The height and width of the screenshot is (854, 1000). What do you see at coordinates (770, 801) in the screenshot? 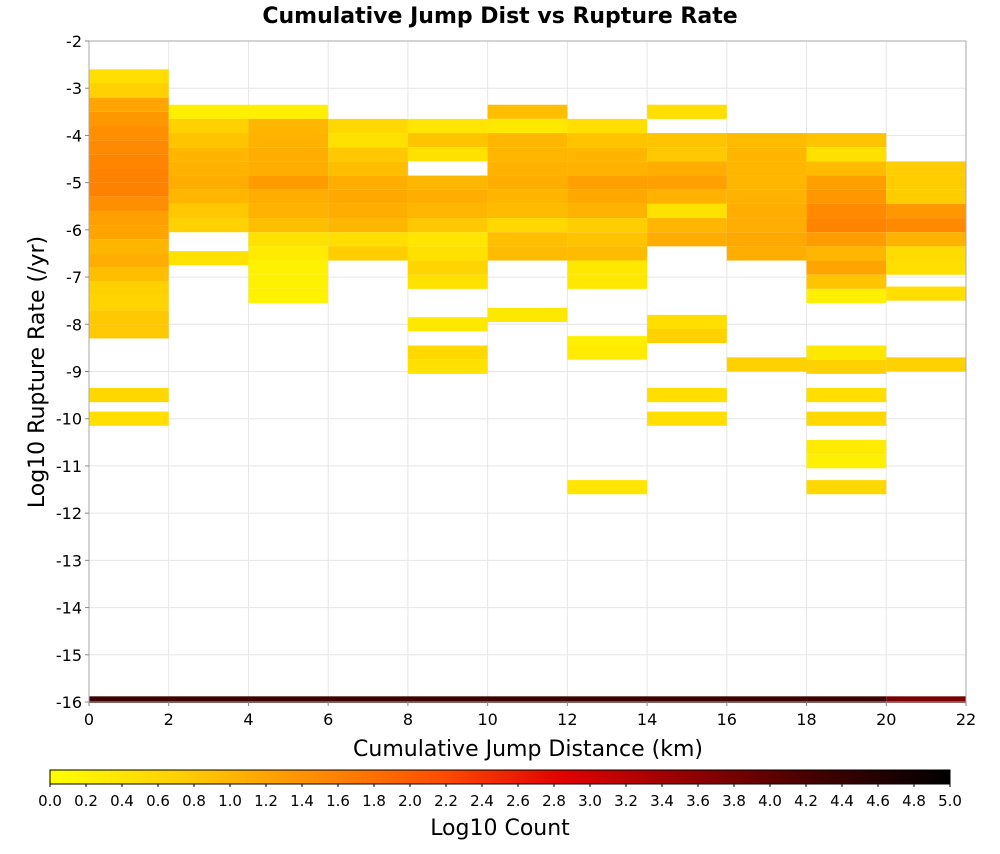
I see `colorbar-tick-label: 4.0` at bounding box center [770, 801].